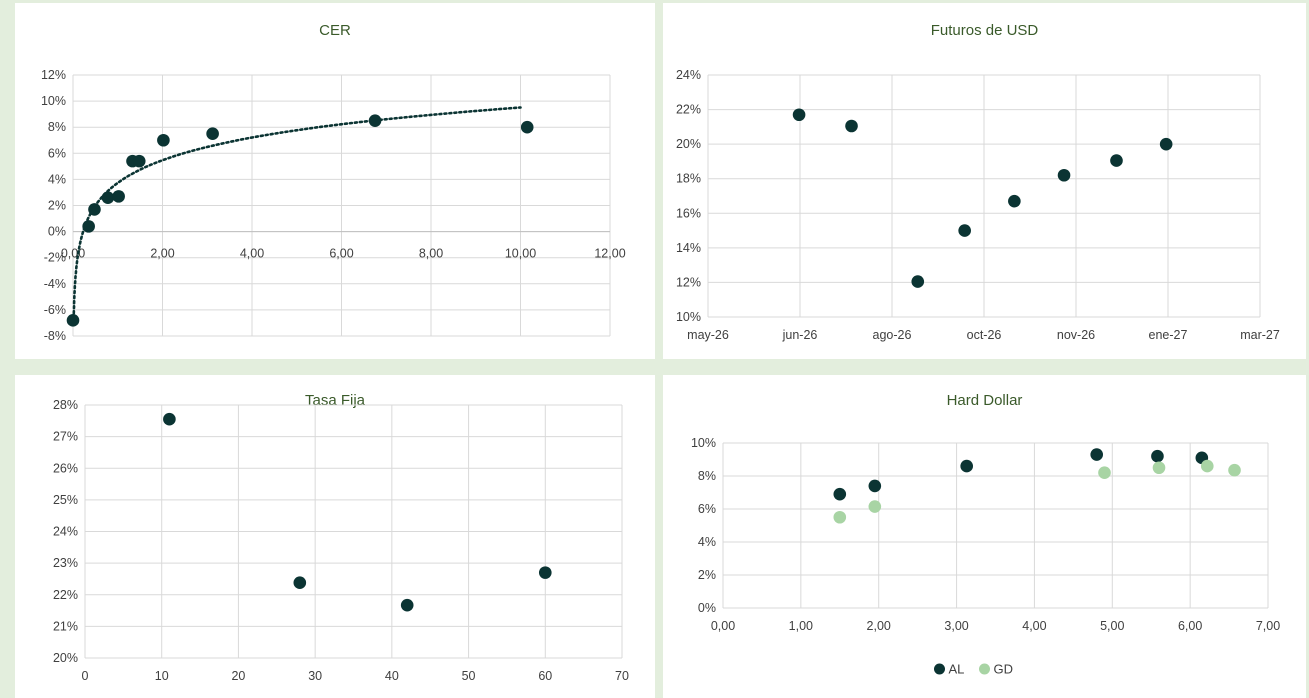 Image resolution: width=1309 pixels, height=698 pixels. I want to click on x-tick-label: 50, so click(469, 676).